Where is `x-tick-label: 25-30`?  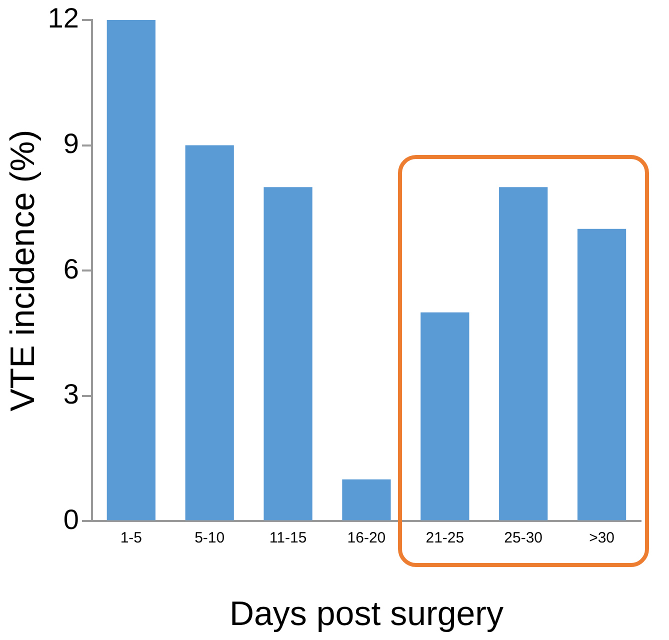
x-tick-label: 25-30 is located at coordinates (523, 537).